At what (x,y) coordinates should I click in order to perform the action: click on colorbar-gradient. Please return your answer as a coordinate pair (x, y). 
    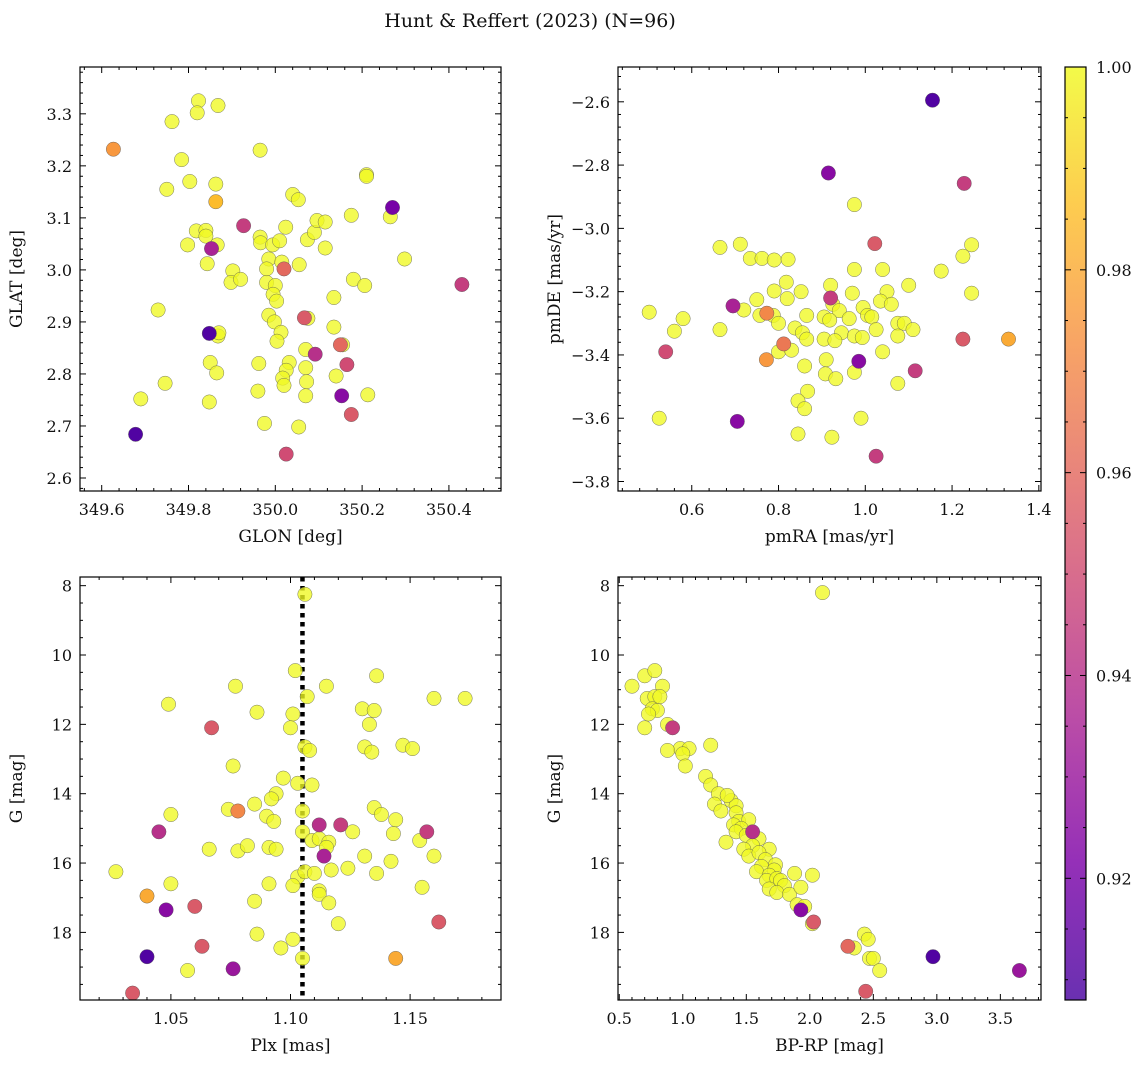
    Looking at the image, I should click on (1075, 533).